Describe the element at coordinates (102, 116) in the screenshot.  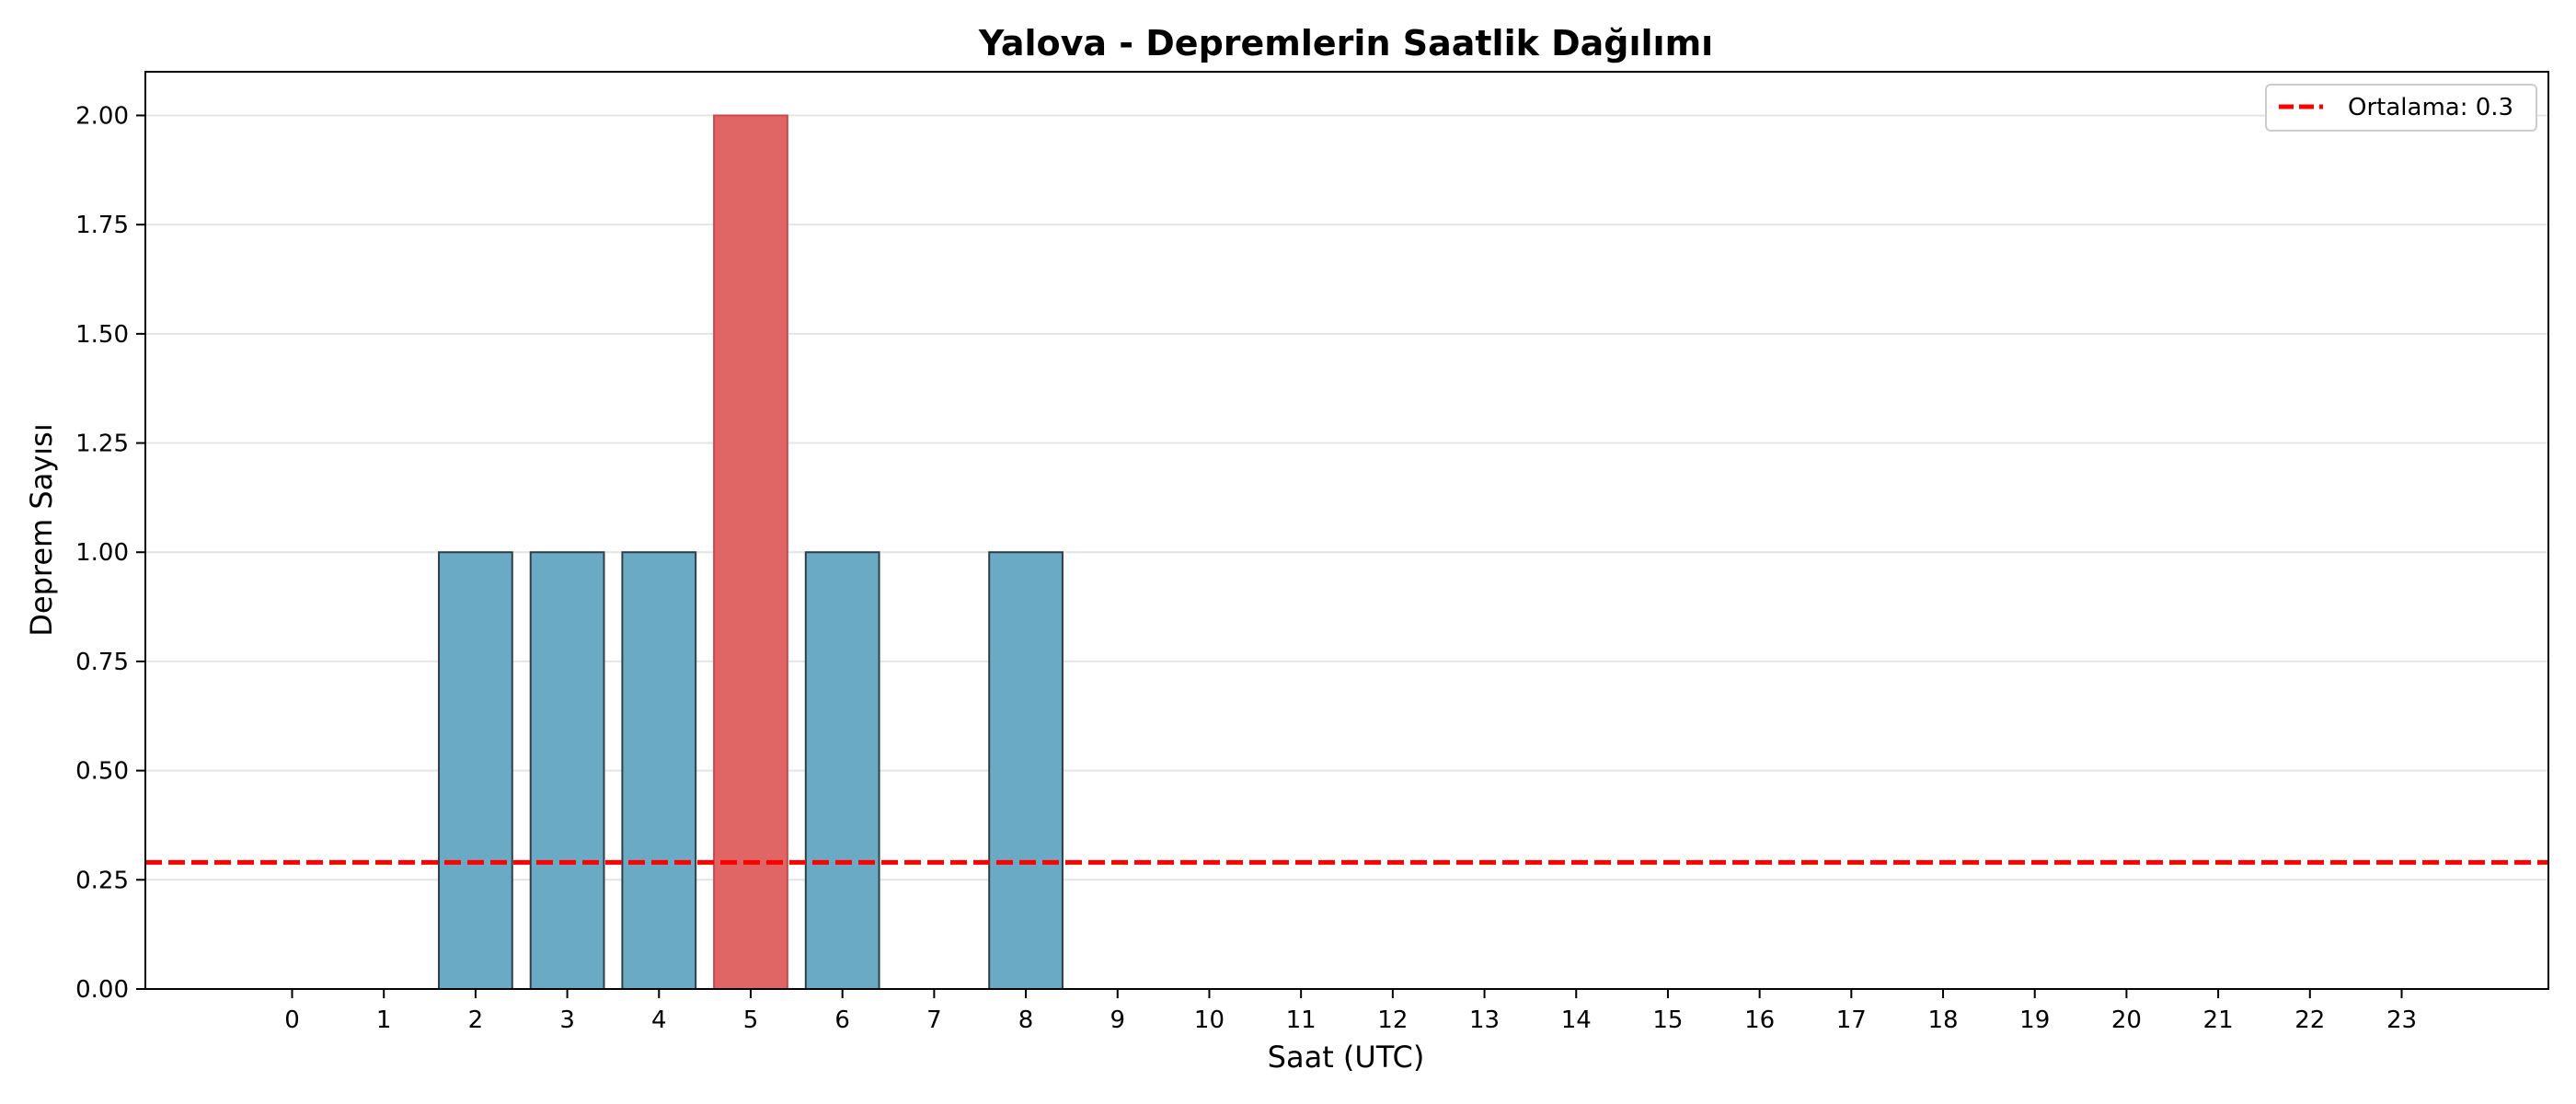
I see `y-tick-label: 2.00` at that location.